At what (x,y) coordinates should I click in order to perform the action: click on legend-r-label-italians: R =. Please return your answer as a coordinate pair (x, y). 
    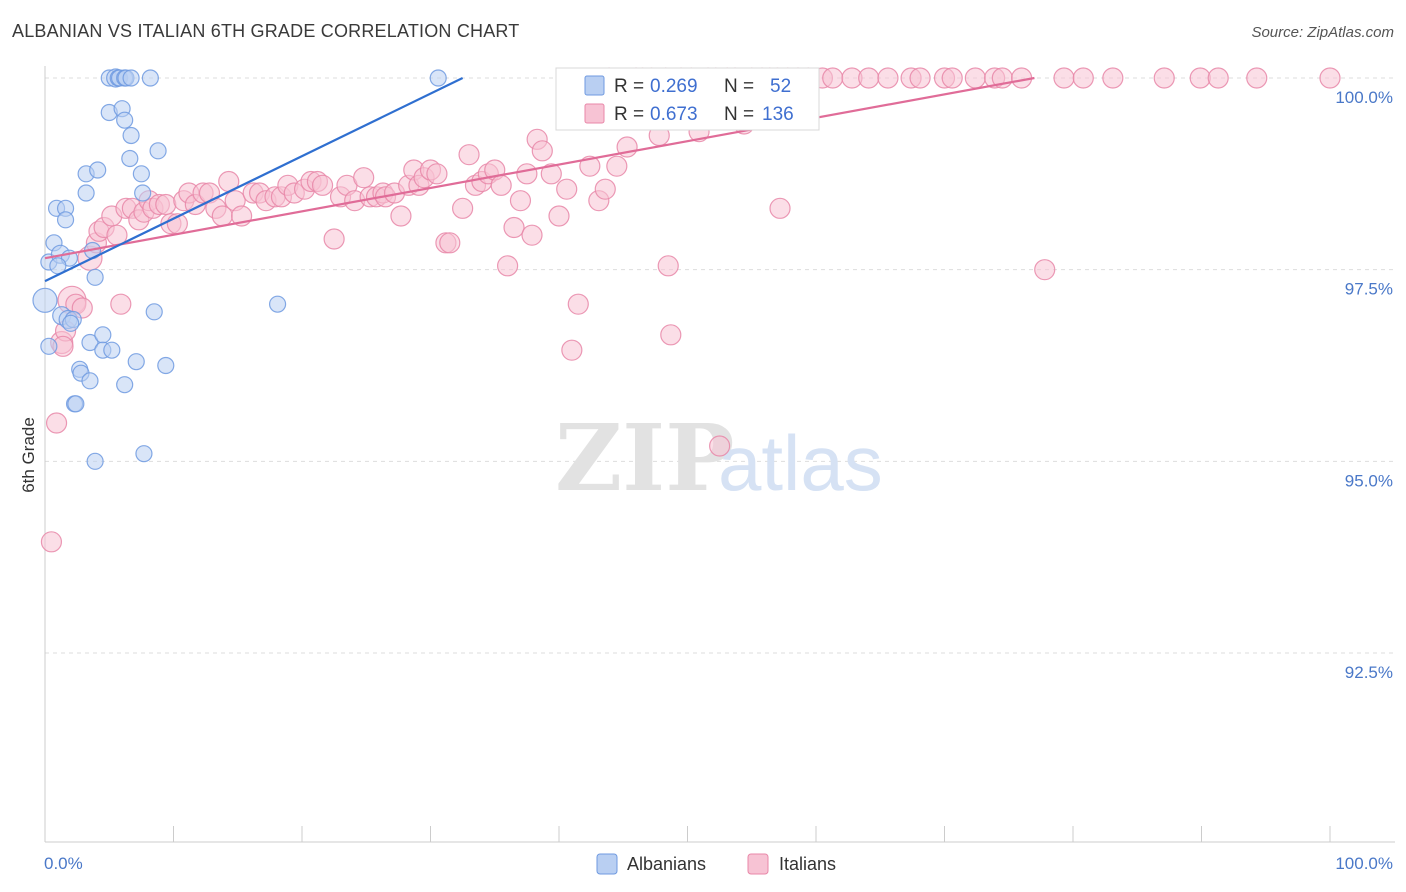
    Looking at the image, I should click on (629, 114).